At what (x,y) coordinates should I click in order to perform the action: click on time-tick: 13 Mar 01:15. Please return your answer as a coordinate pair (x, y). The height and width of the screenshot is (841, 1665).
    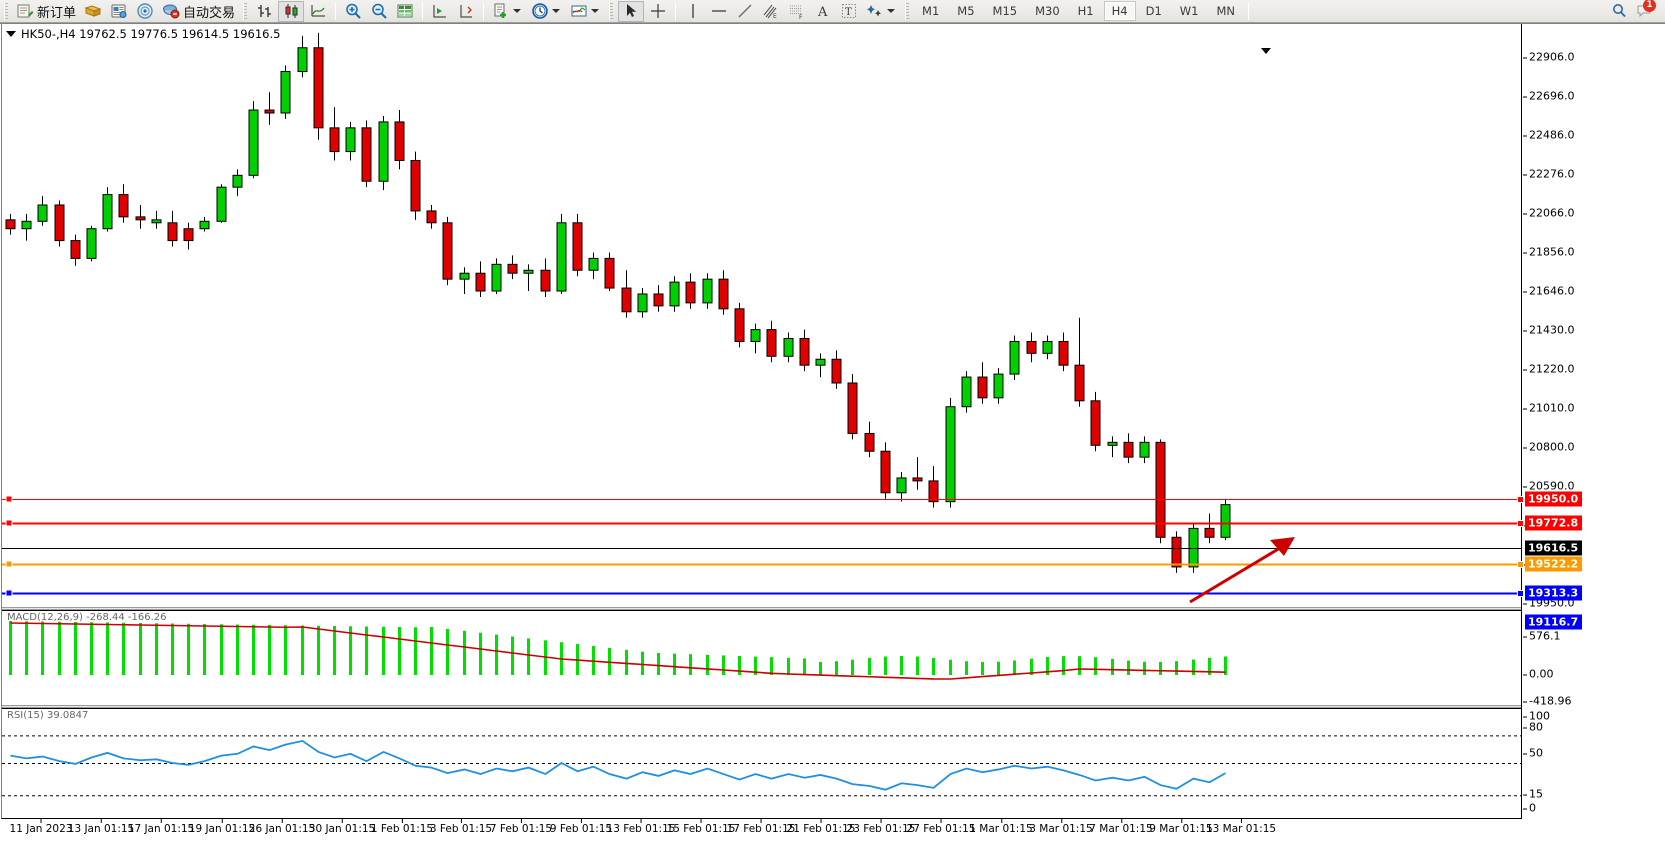
    Looking at the image, I should click on (1241, 827).